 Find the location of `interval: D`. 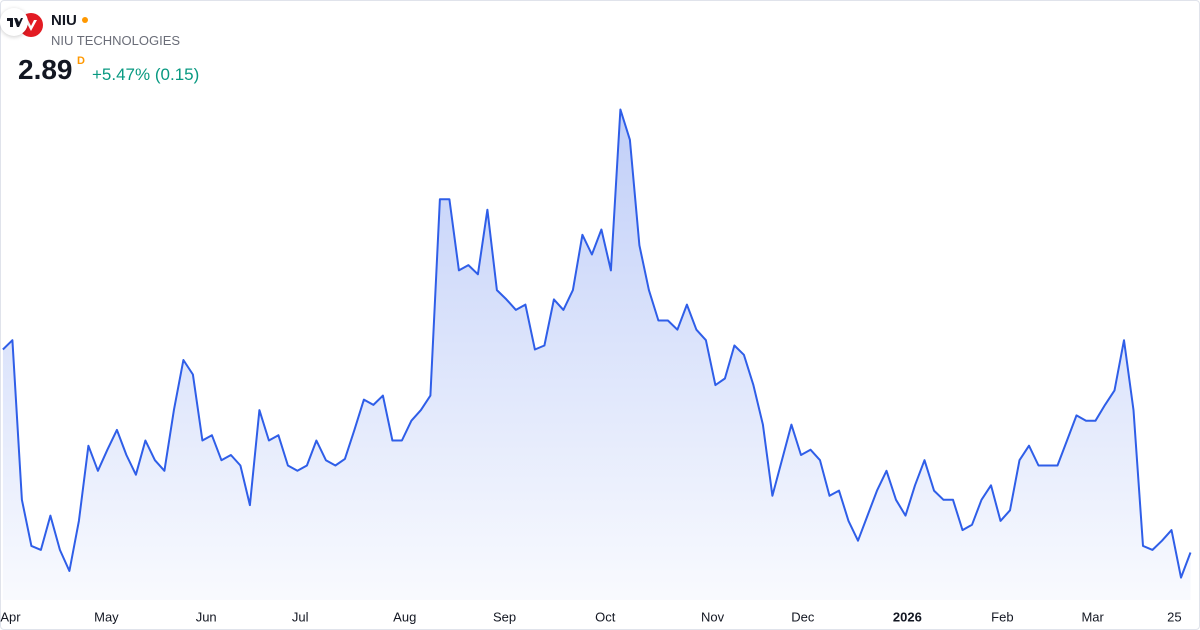

interval: D is located at coordinates (81, 61).